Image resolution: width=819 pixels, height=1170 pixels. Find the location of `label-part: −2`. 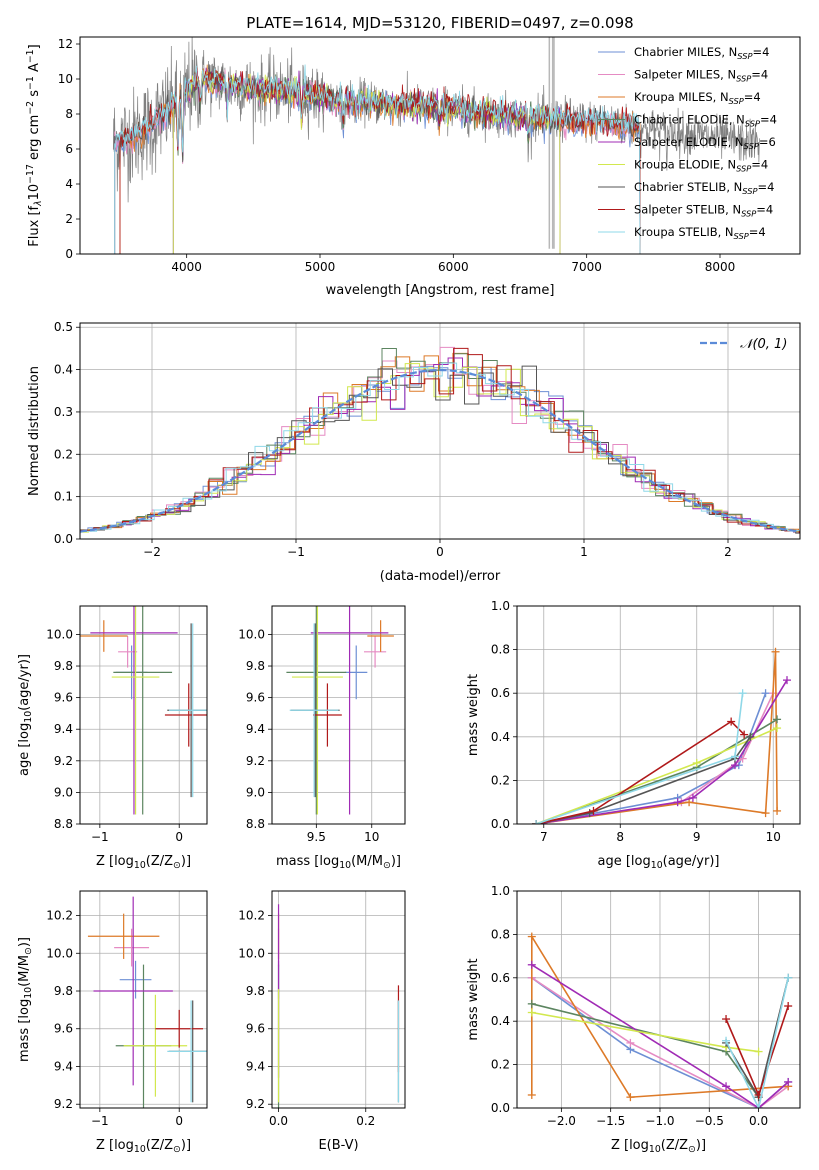

label-part: −2 is located at coordinates (30, 108).